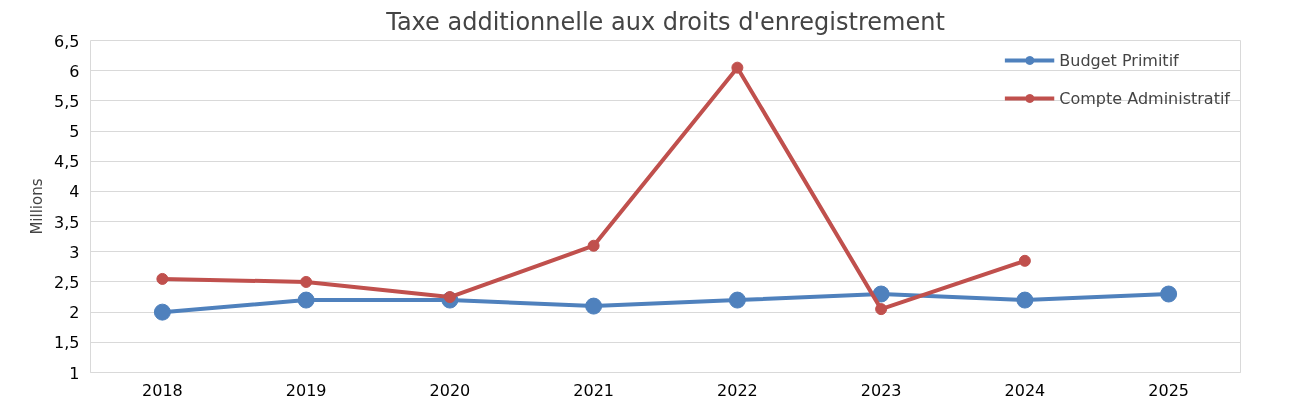 Image resolution: width=1306 pixels, height=403 pixels. I want to click on y-tick-label: 6,5, so click(67, 41).